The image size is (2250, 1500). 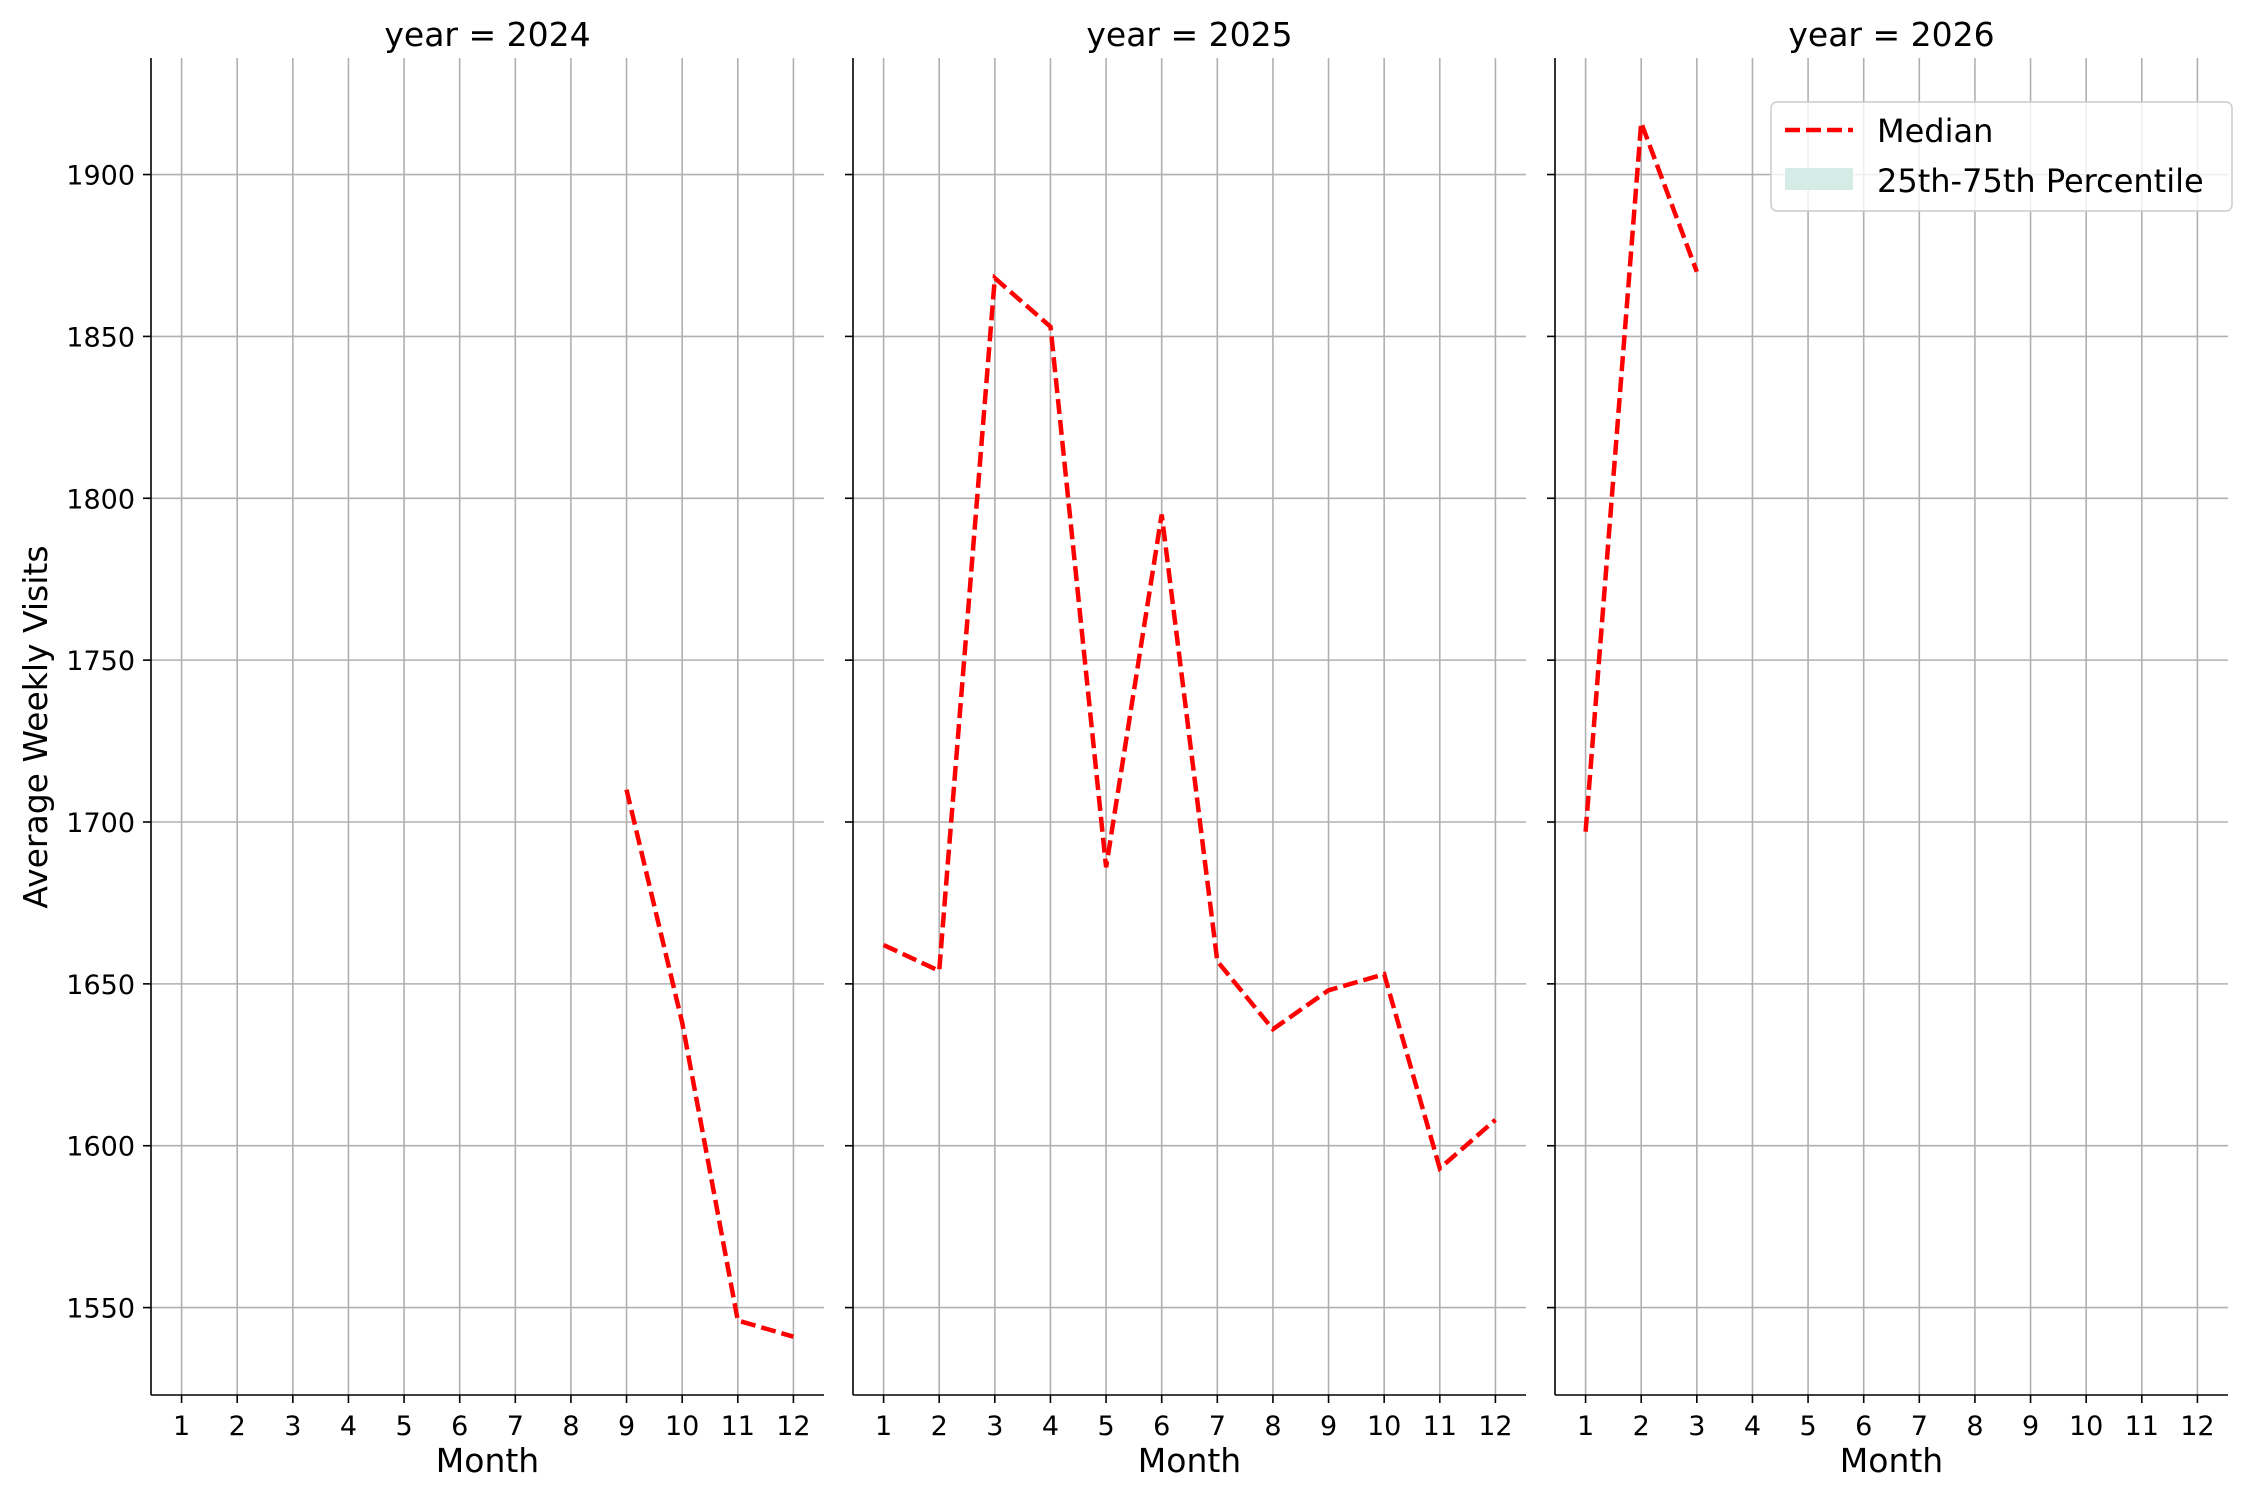 What do you see at coordinates (100, 823) in the screenshot?
I see `y-tick-label: 1700` at bounding box center [100, 823].